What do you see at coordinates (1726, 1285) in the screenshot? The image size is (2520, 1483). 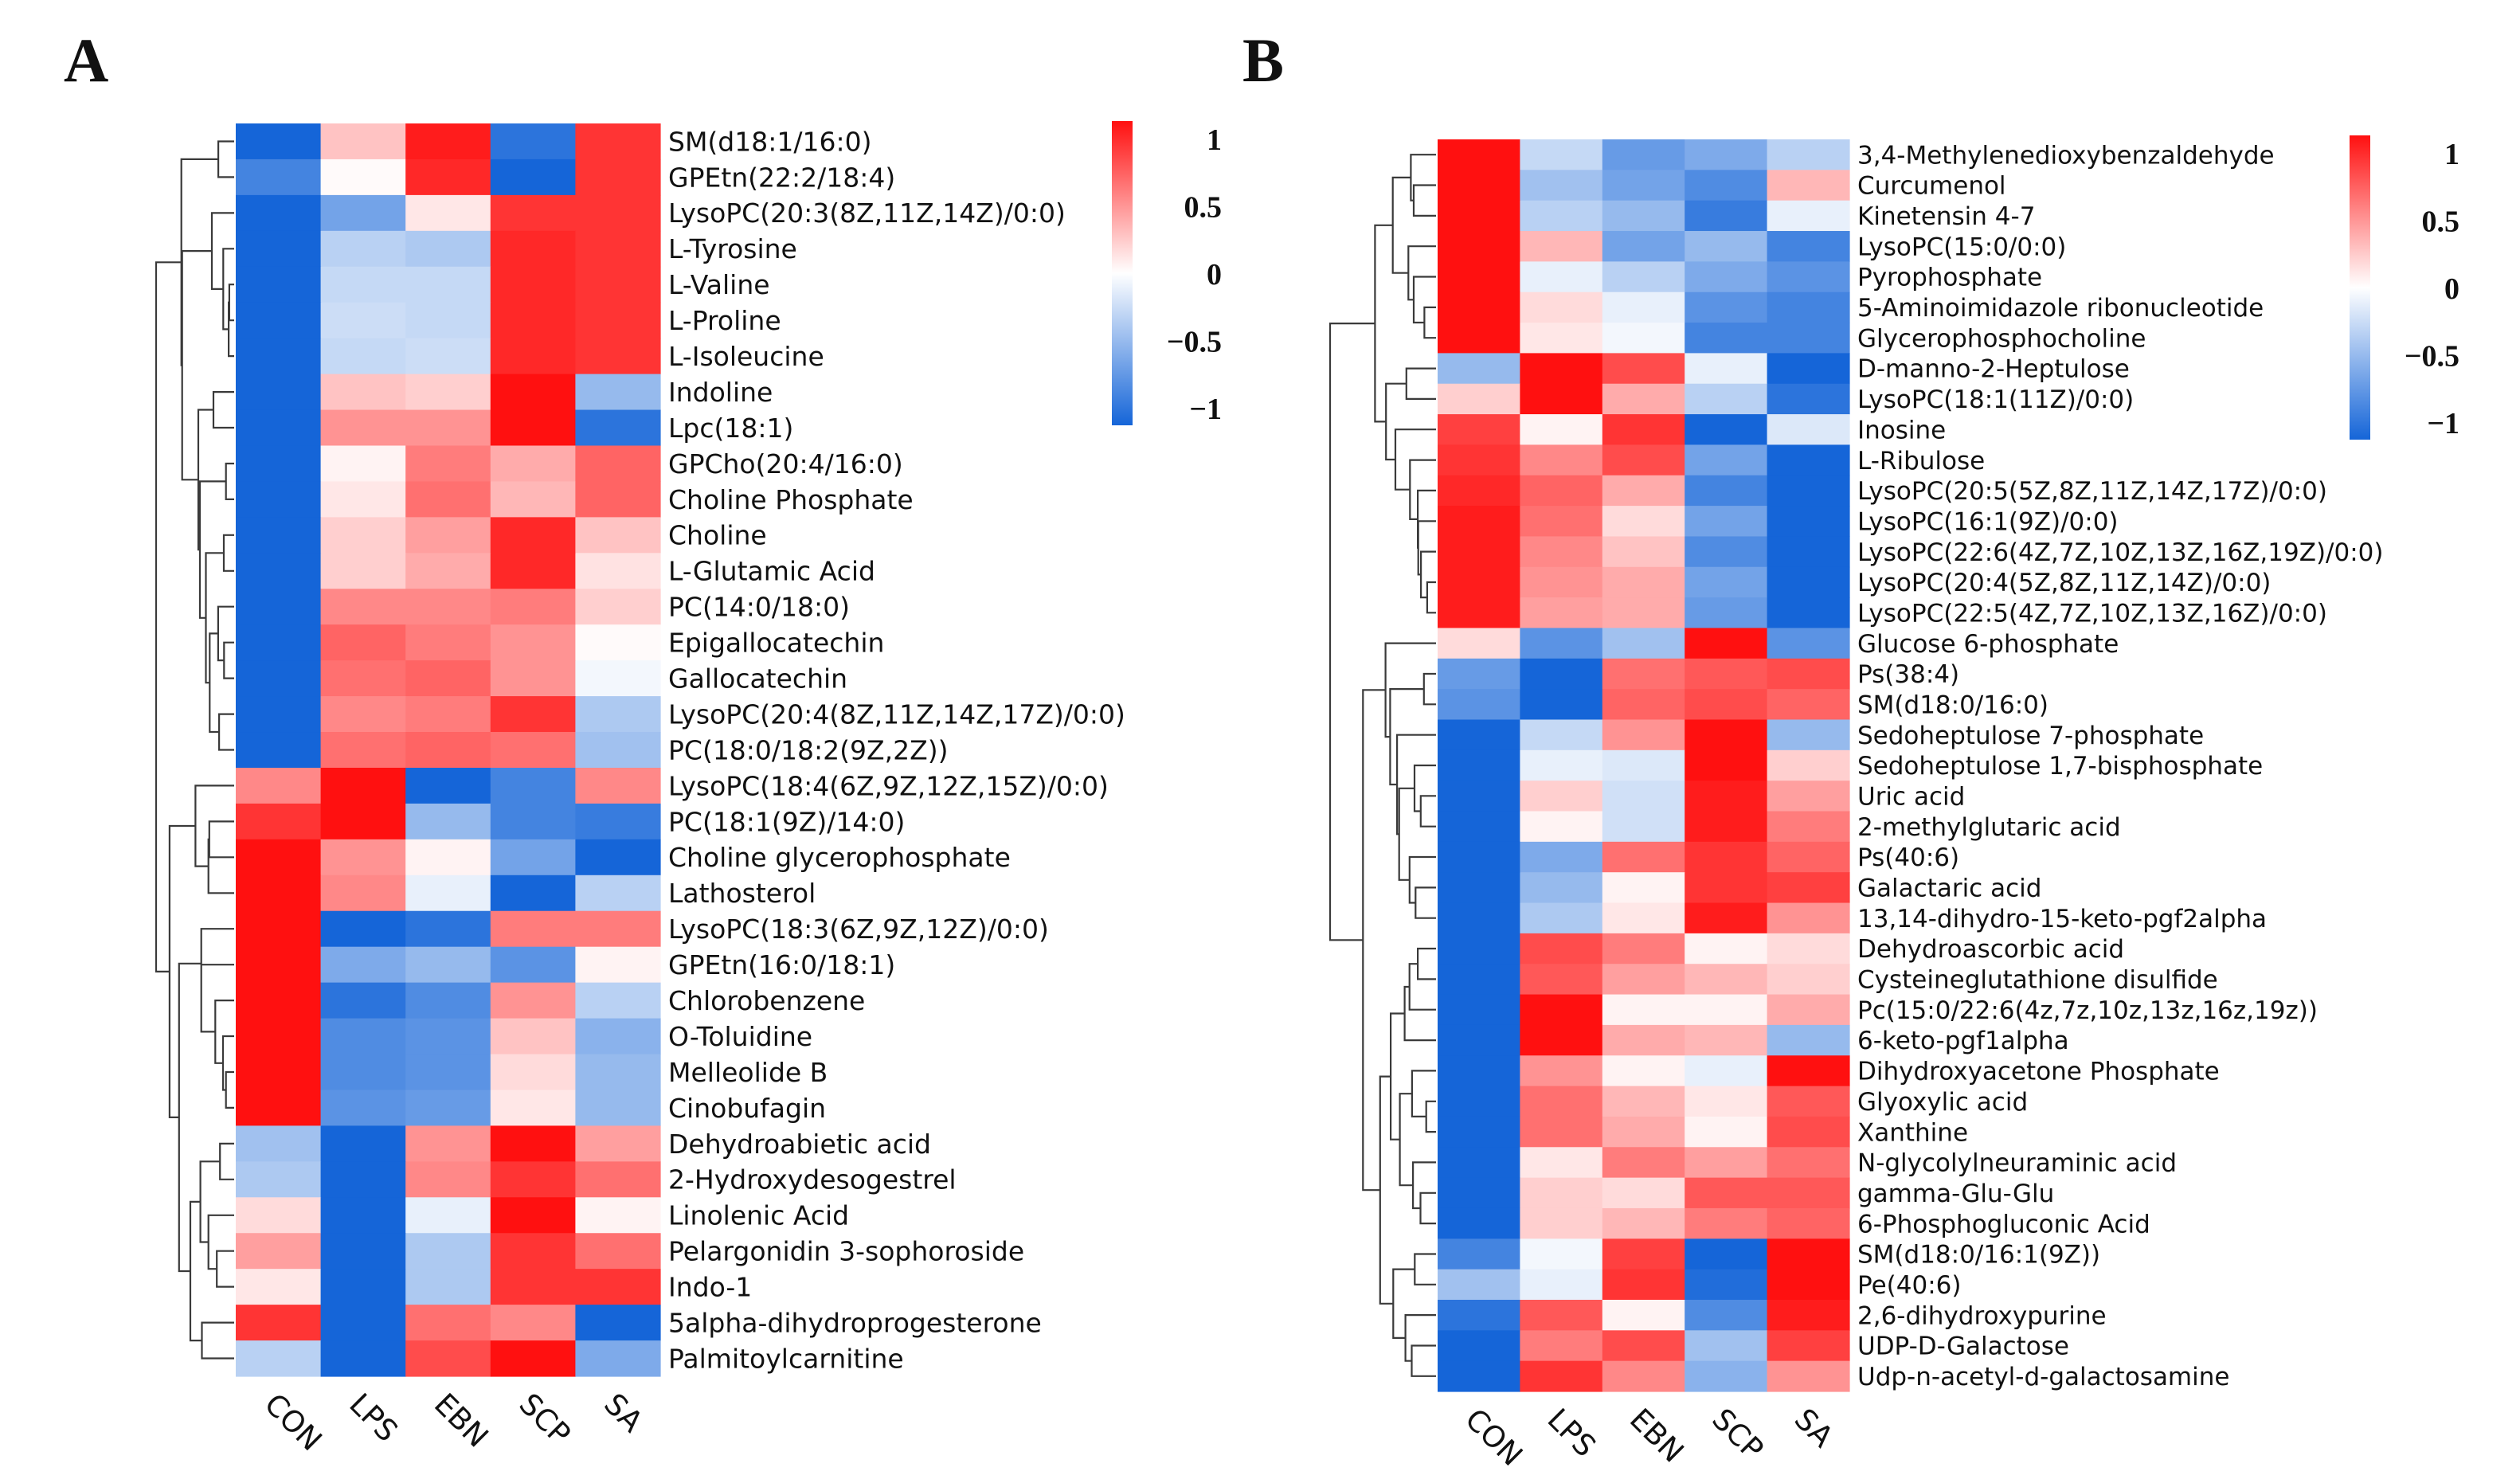 I see `heatmap-cell-b-r37-c3` at bounding box center [1726, 1285].